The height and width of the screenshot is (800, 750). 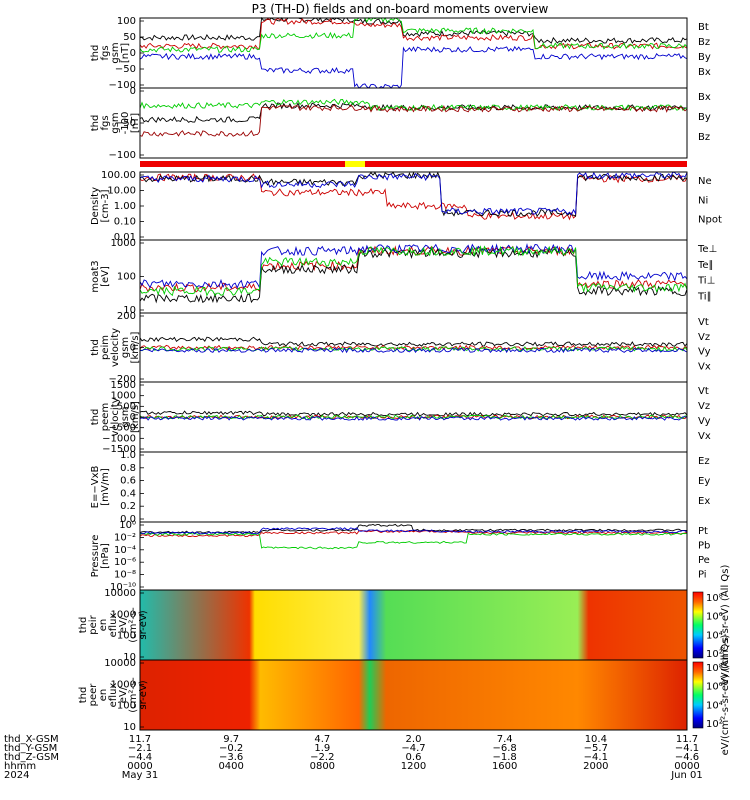 I want to click on y-tick-label: 100, so click(x=126, y=636).